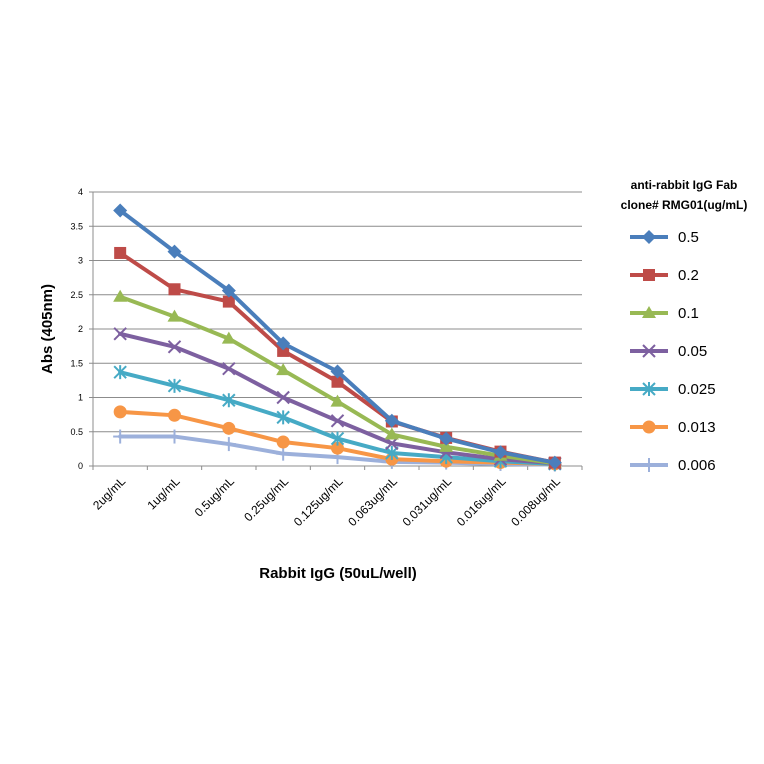 This screenshot has height=764, width=764. Describe the element at coordinates (266, 499) in the screenshot. I see `x-tick-label: 0.25ug/mL` at that location.